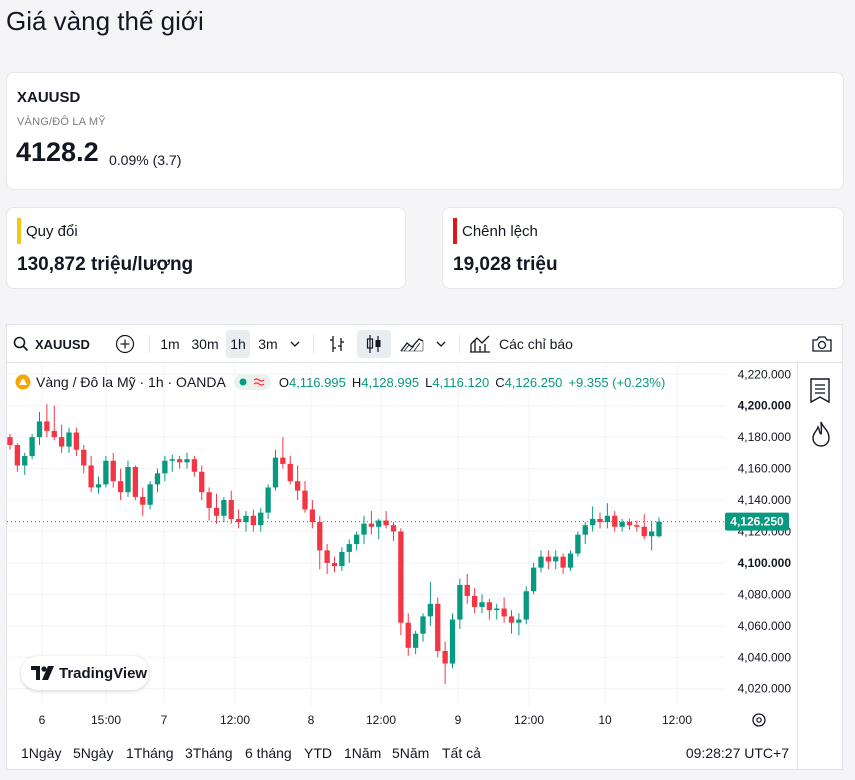  What do you see at coordinates (822, 435) in the screenshot?
I see `hotlists-button` at bounding box center [822, 435].